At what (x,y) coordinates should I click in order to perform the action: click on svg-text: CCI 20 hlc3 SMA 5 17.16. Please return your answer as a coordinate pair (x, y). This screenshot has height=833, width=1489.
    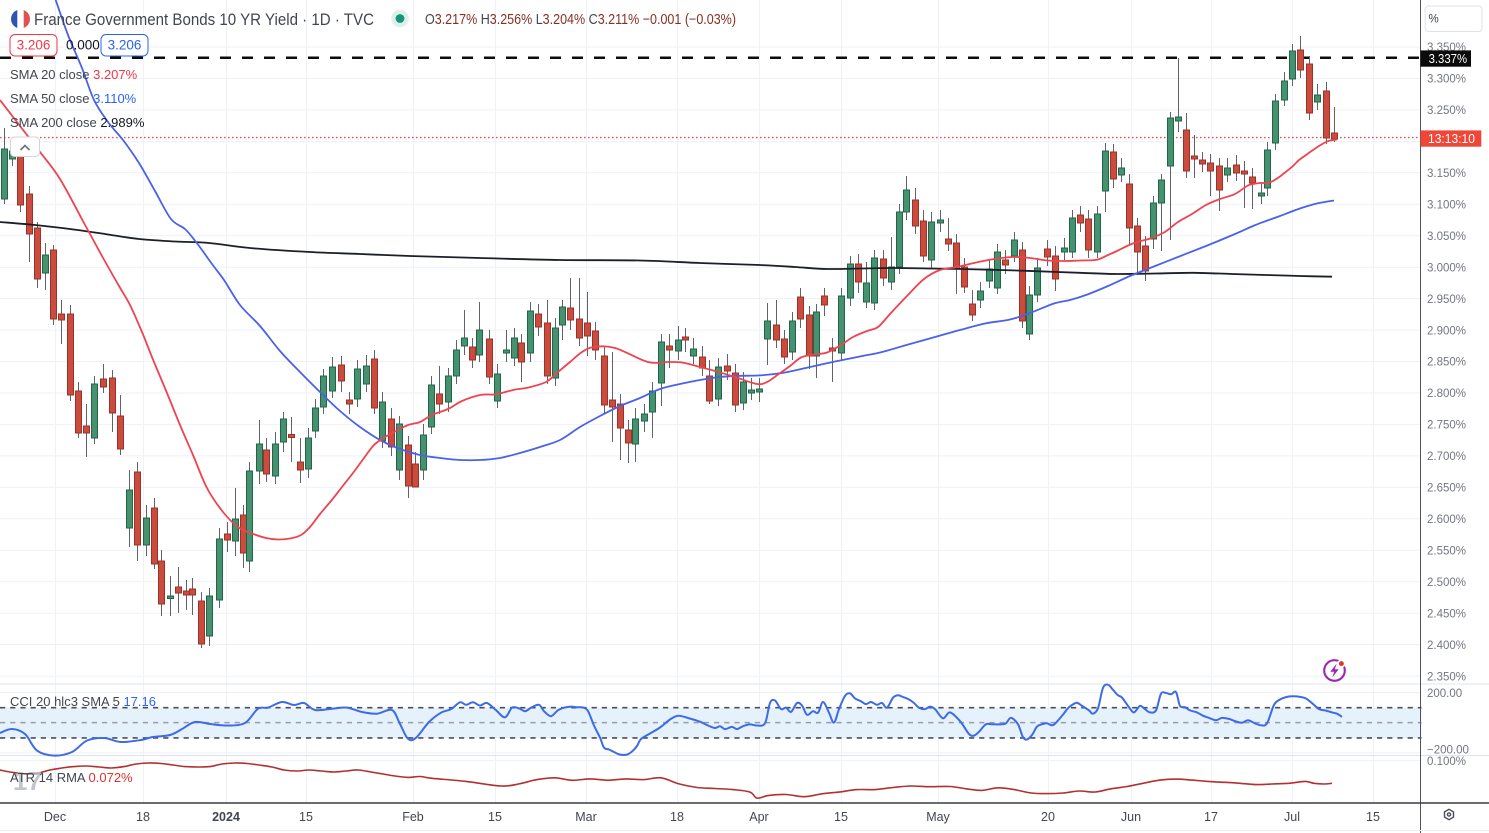
    Looking at the image, I should click on (83, 701).